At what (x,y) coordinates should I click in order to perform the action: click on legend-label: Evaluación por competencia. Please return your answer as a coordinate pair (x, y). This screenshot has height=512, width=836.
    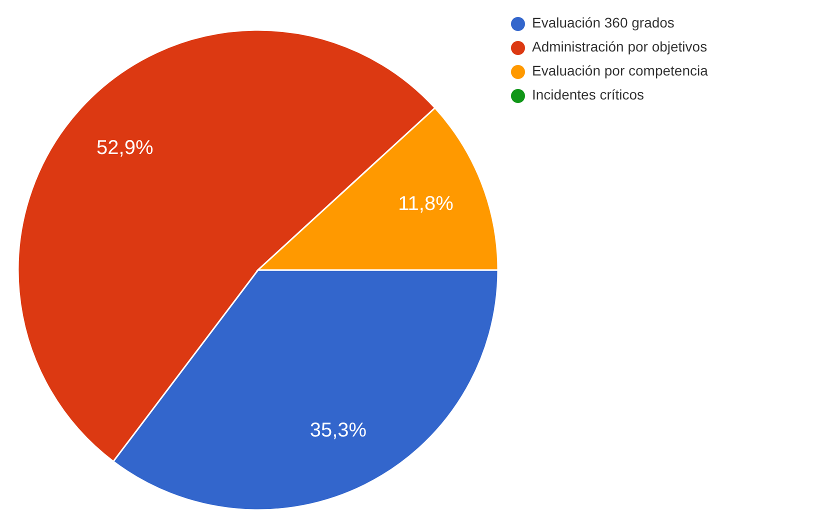
    Looking at the image, I should click on (620, 70).